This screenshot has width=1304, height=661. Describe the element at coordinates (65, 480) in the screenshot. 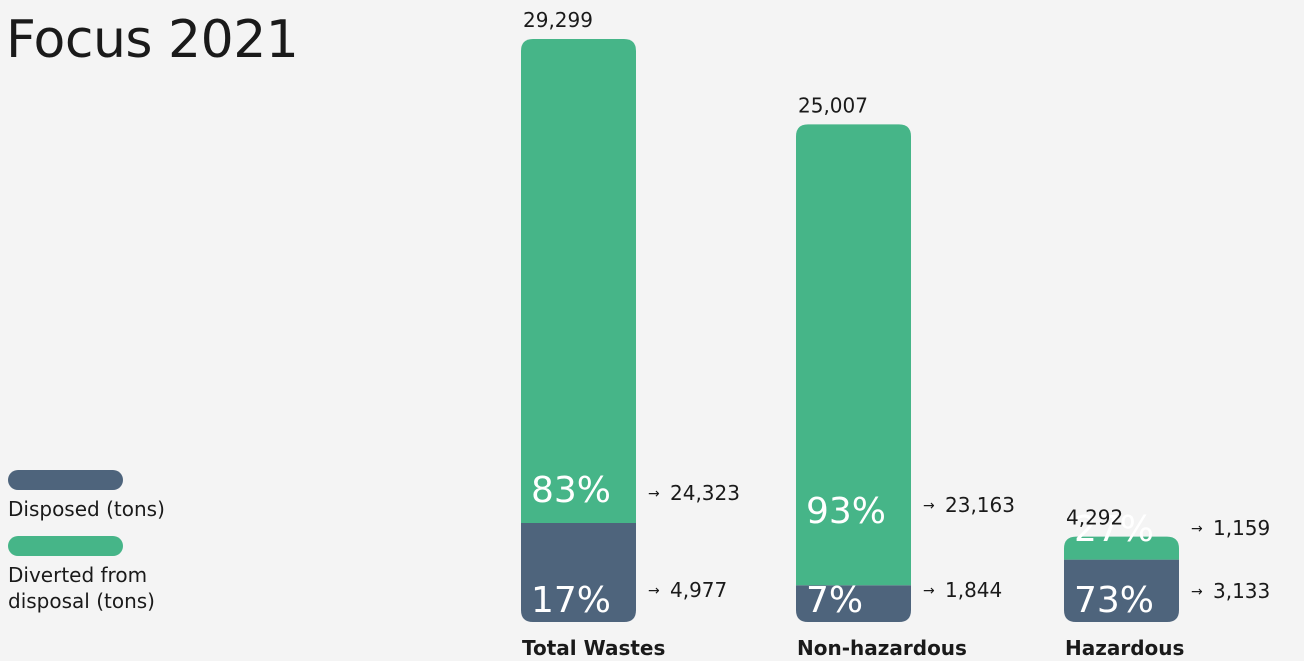

I see `legend-swatch-disposed` at that location.